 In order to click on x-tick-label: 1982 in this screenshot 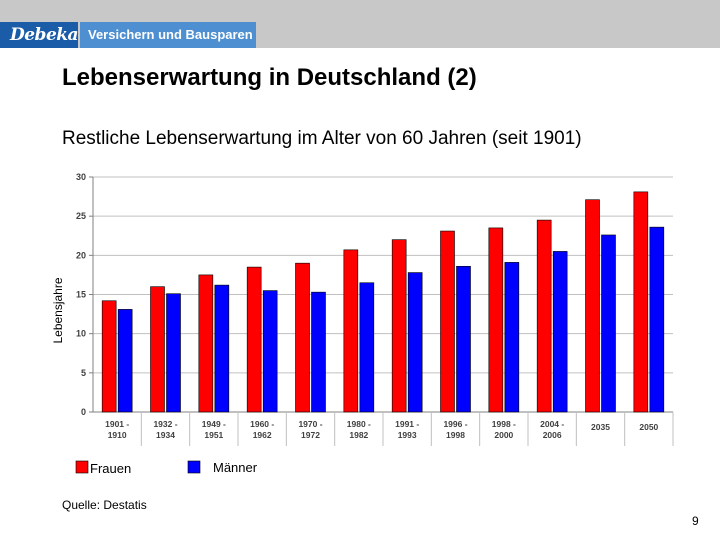, I will do `click(358, 435)`.